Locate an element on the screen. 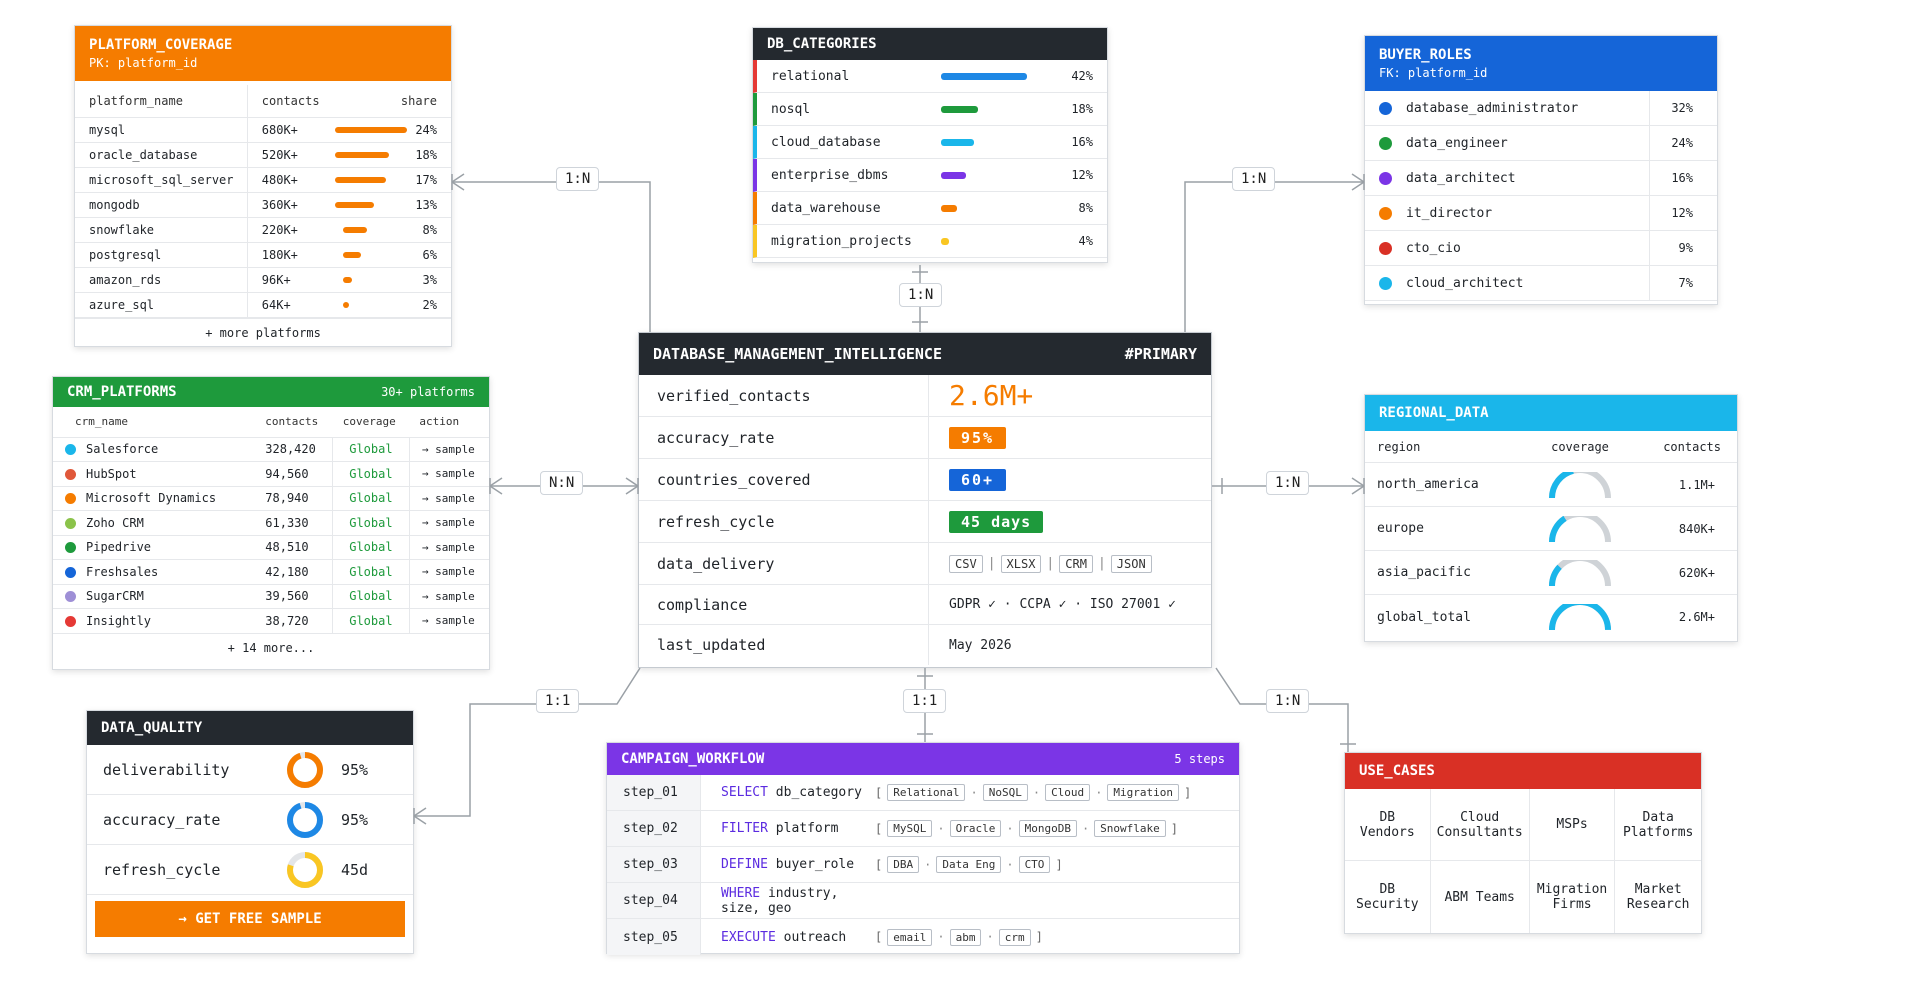 Image resolution: width=1920 pixels, height=990 pixels. crm-name: HubSpot is located at coordinates (111, 473).